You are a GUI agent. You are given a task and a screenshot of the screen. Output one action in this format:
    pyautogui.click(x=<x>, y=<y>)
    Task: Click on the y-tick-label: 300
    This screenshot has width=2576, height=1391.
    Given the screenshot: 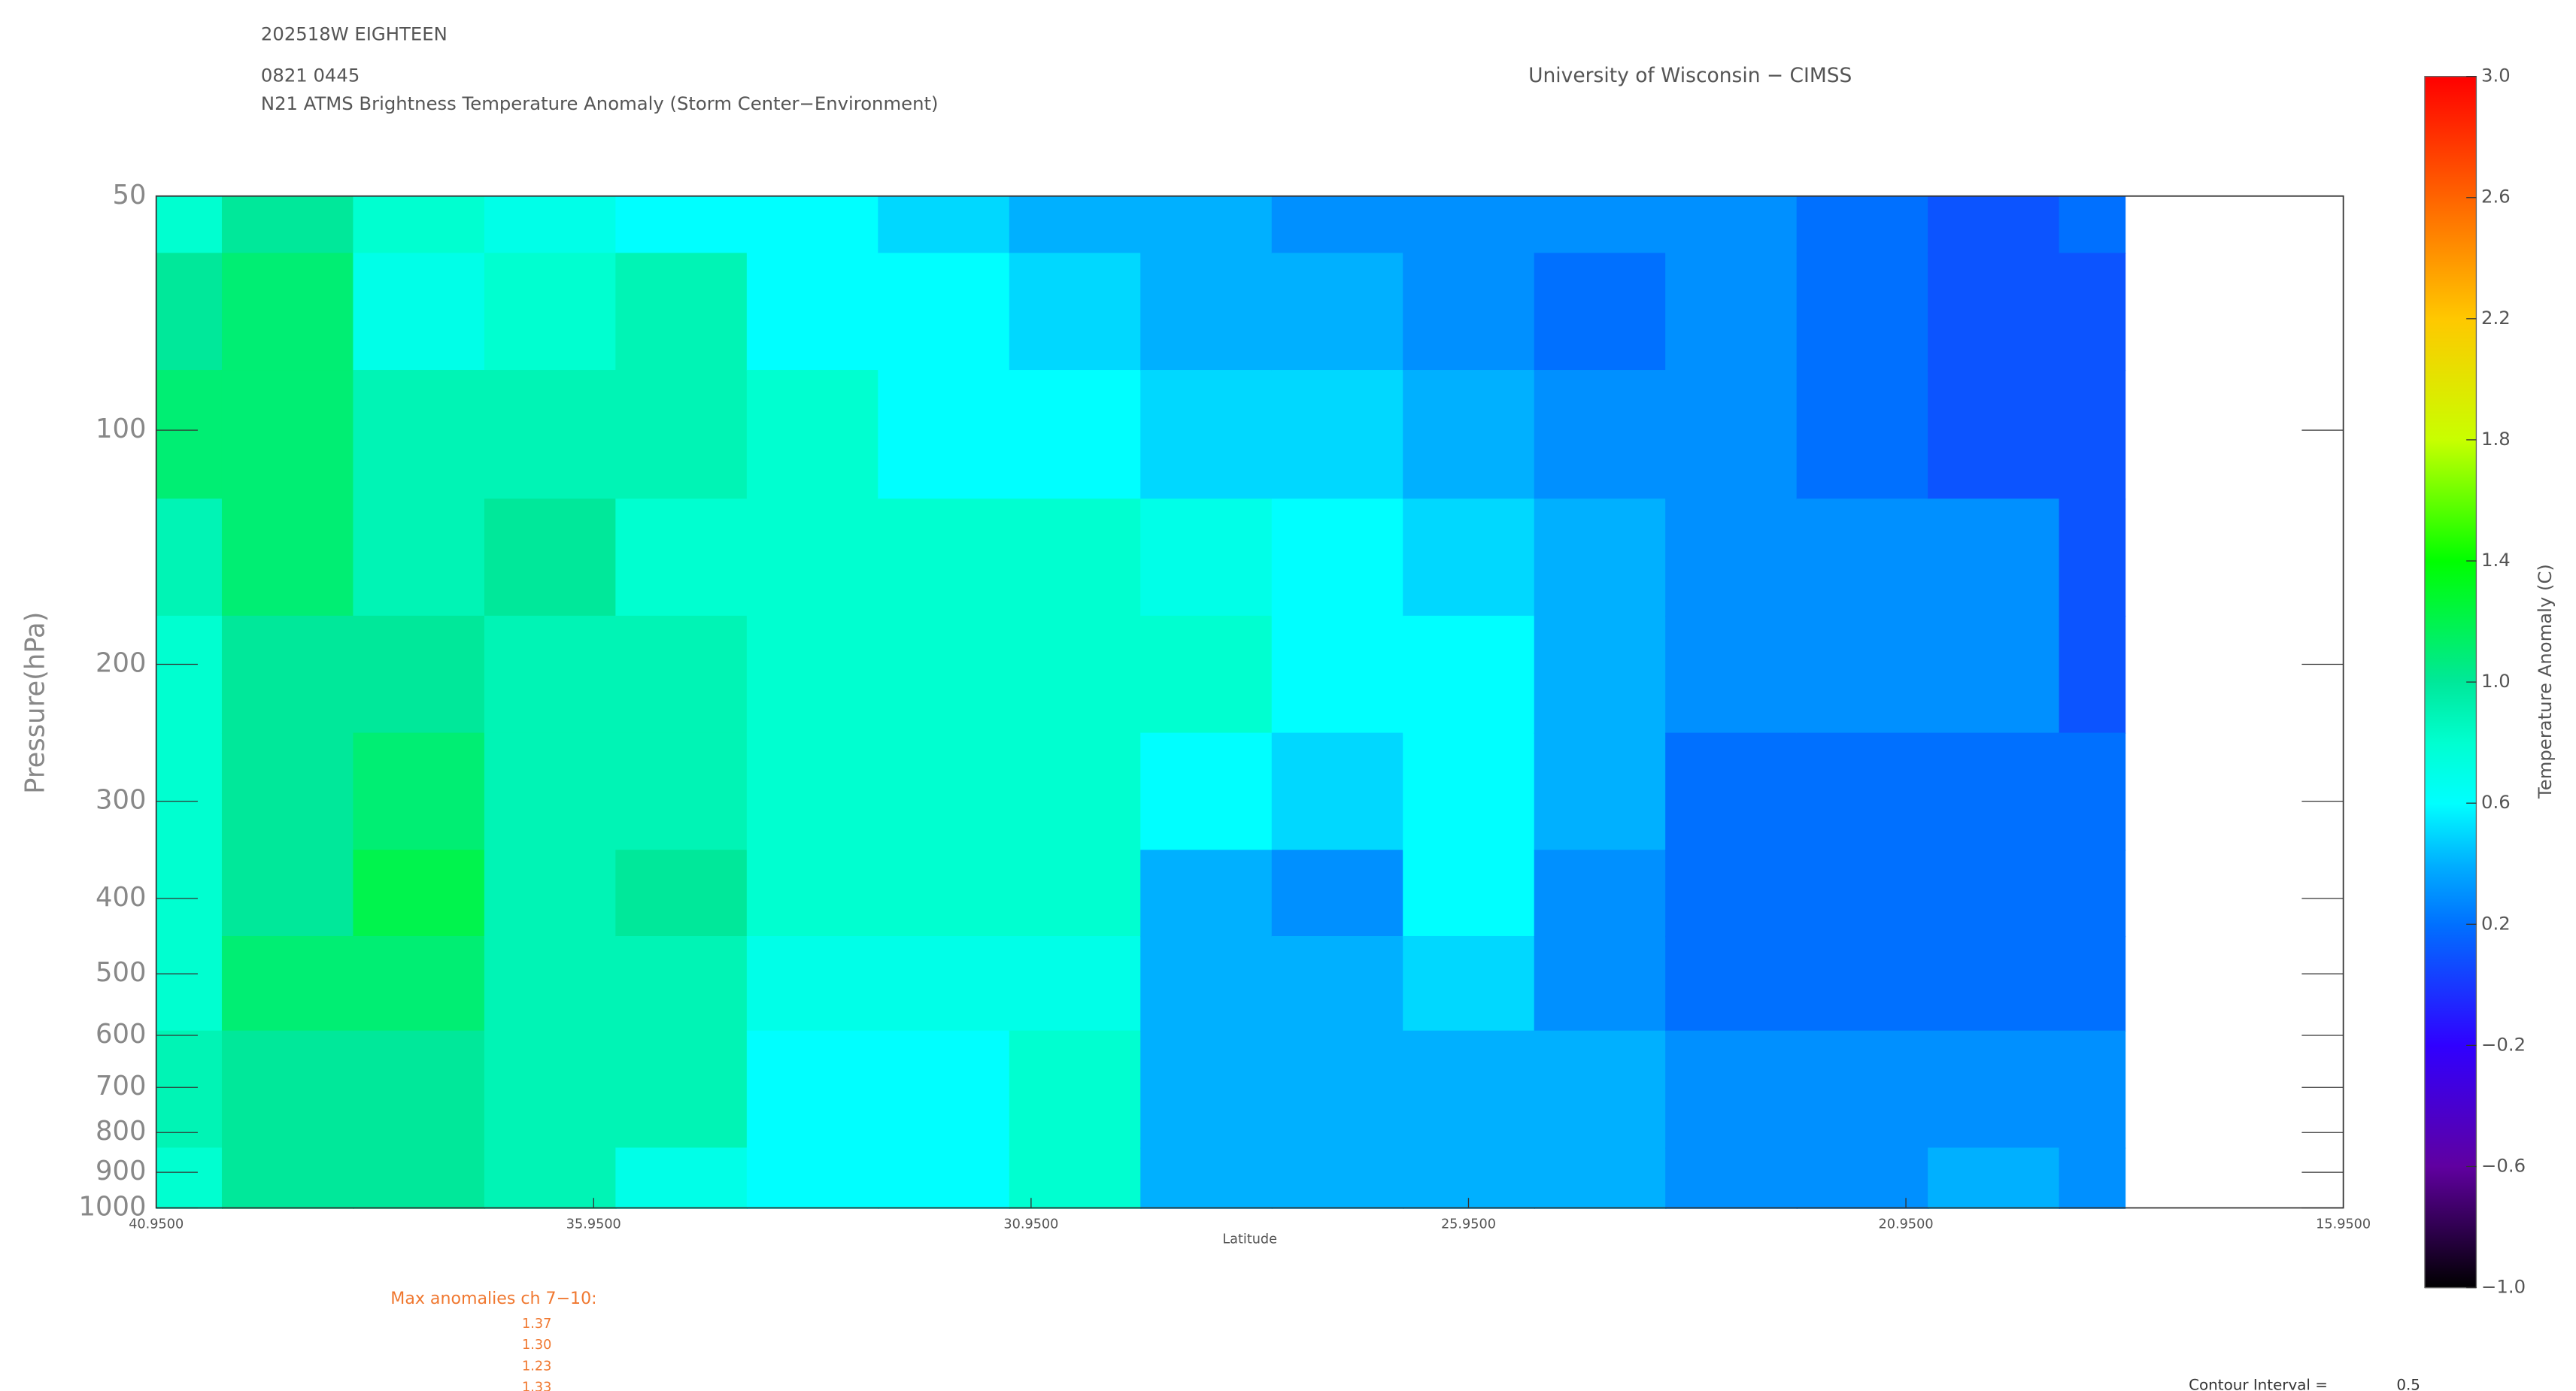 What is the action you would take?
    pyautogui.click(x=121, y=800)
    